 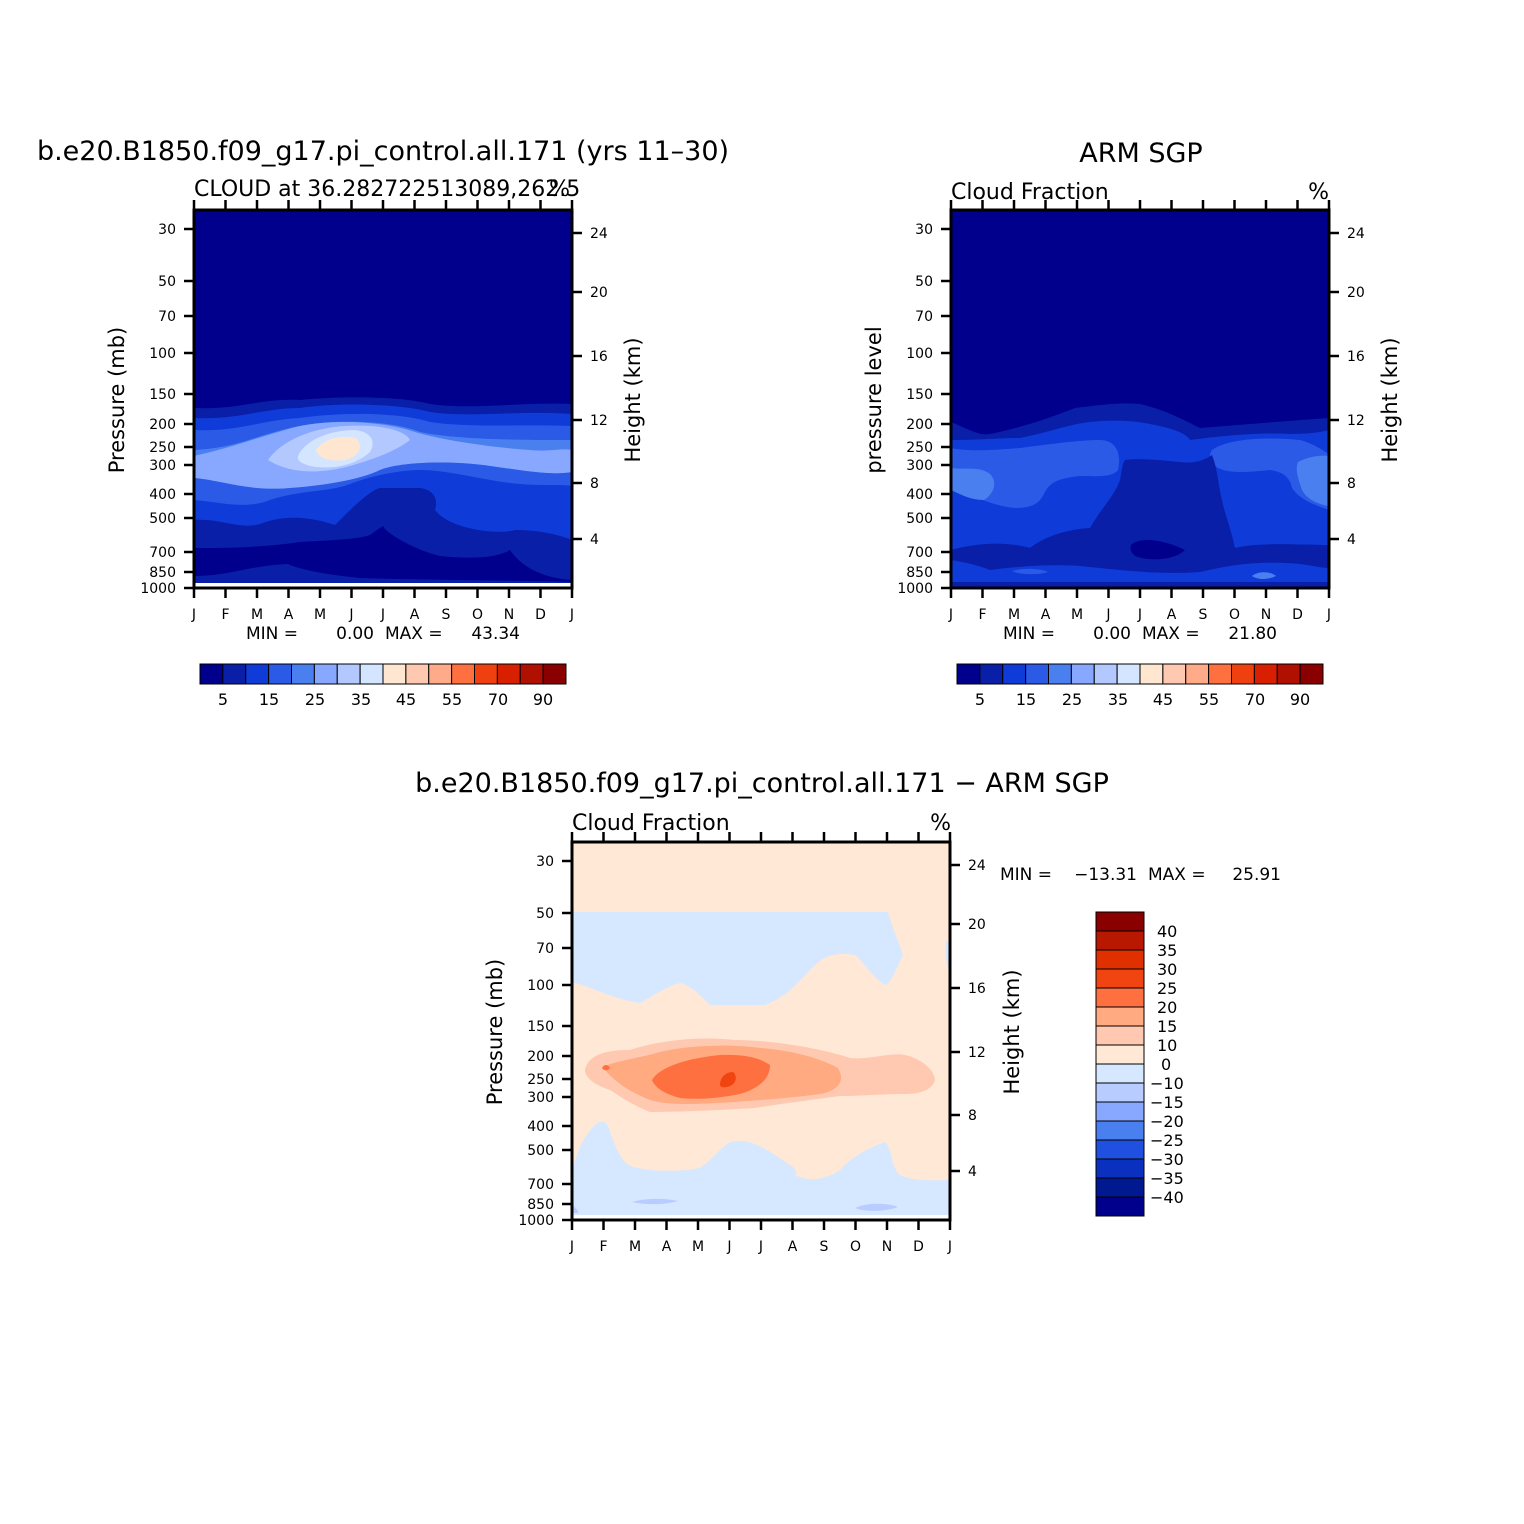 What do you see at coordinates (540, 1127) in the screenshot?
I see `y-tick-label: 400` at bounding box center [540, 1127].